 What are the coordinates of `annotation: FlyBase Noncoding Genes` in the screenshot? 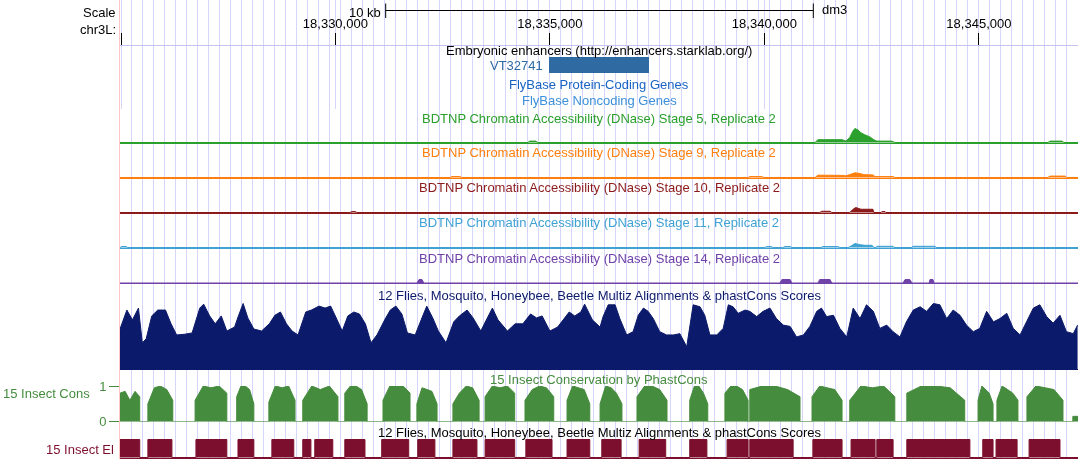 It's located at (600, 100).